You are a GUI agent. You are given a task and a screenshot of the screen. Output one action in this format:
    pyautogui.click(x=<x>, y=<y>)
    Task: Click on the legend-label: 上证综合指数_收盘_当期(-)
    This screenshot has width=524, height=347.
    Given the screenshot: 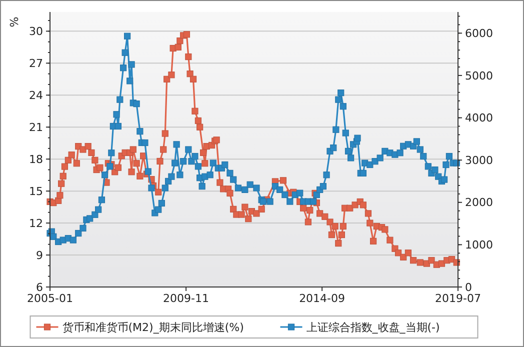 What is the action you would take?
    pyautogui.click(x=373, y=327)
    